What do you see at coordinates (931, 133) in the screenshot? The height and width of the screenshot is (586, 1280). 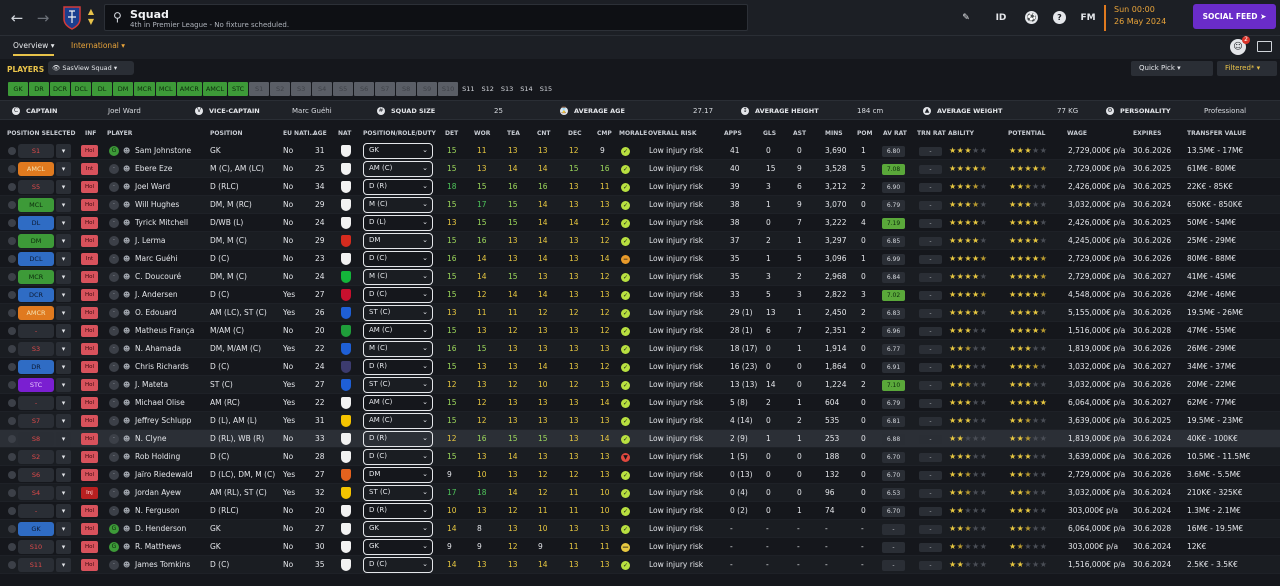 I see `col-trn-rat: TRN RAT` at bounding box center [931, 133].